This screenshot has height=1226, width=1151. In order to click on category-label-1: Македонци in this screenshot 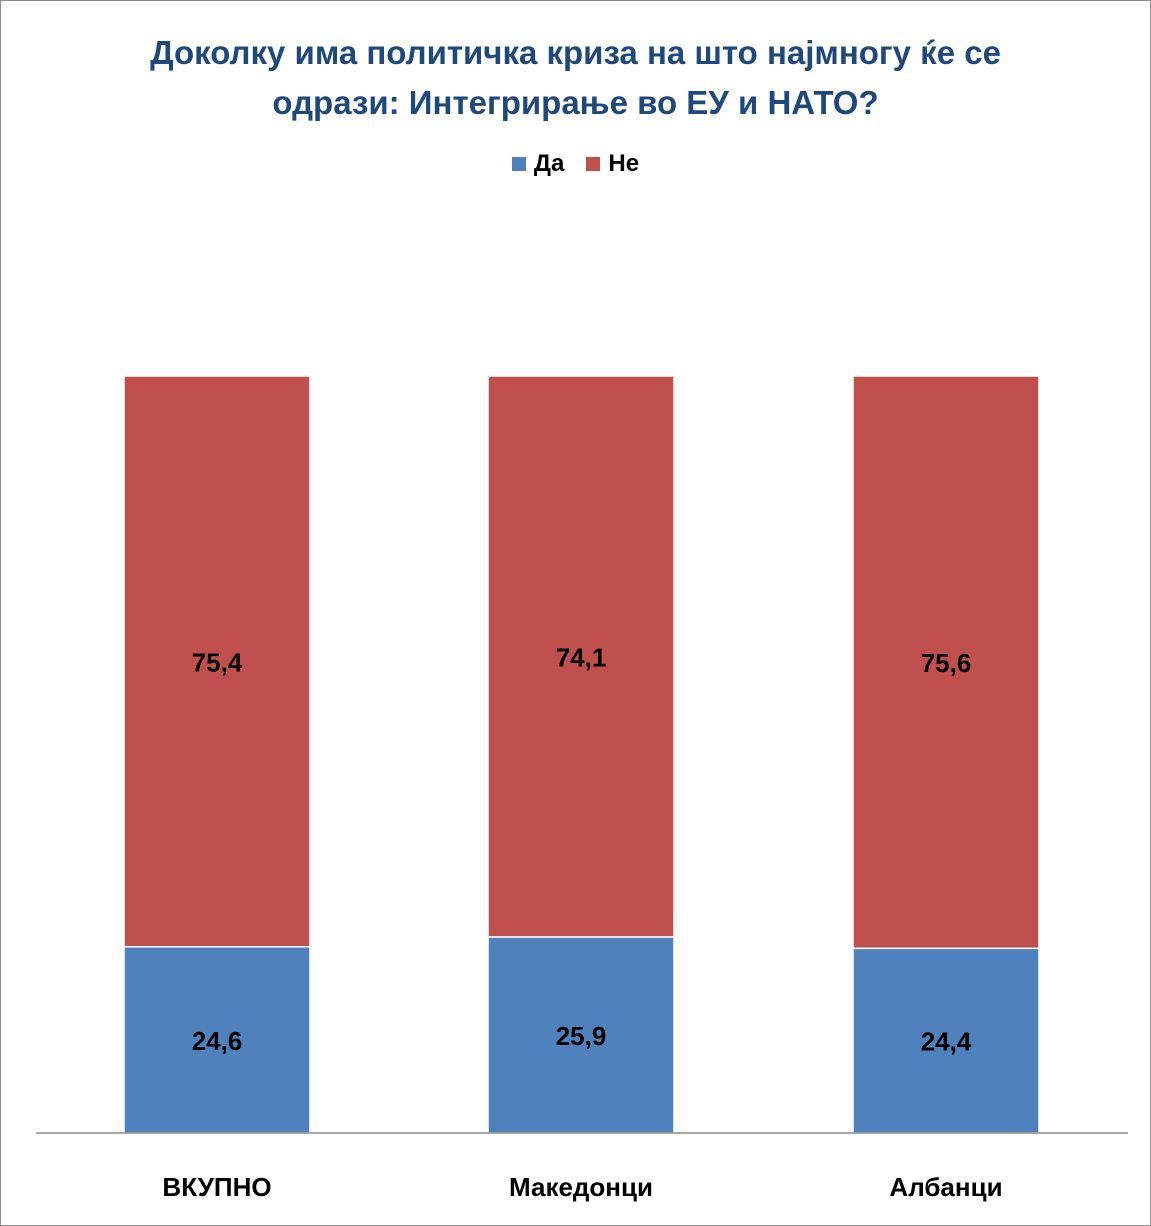, I will do `click(581, 1187)`.